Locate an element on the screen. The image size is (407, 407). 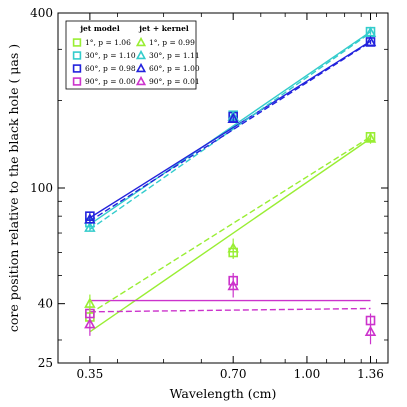
legend-box is located at coordinates (131, 55).